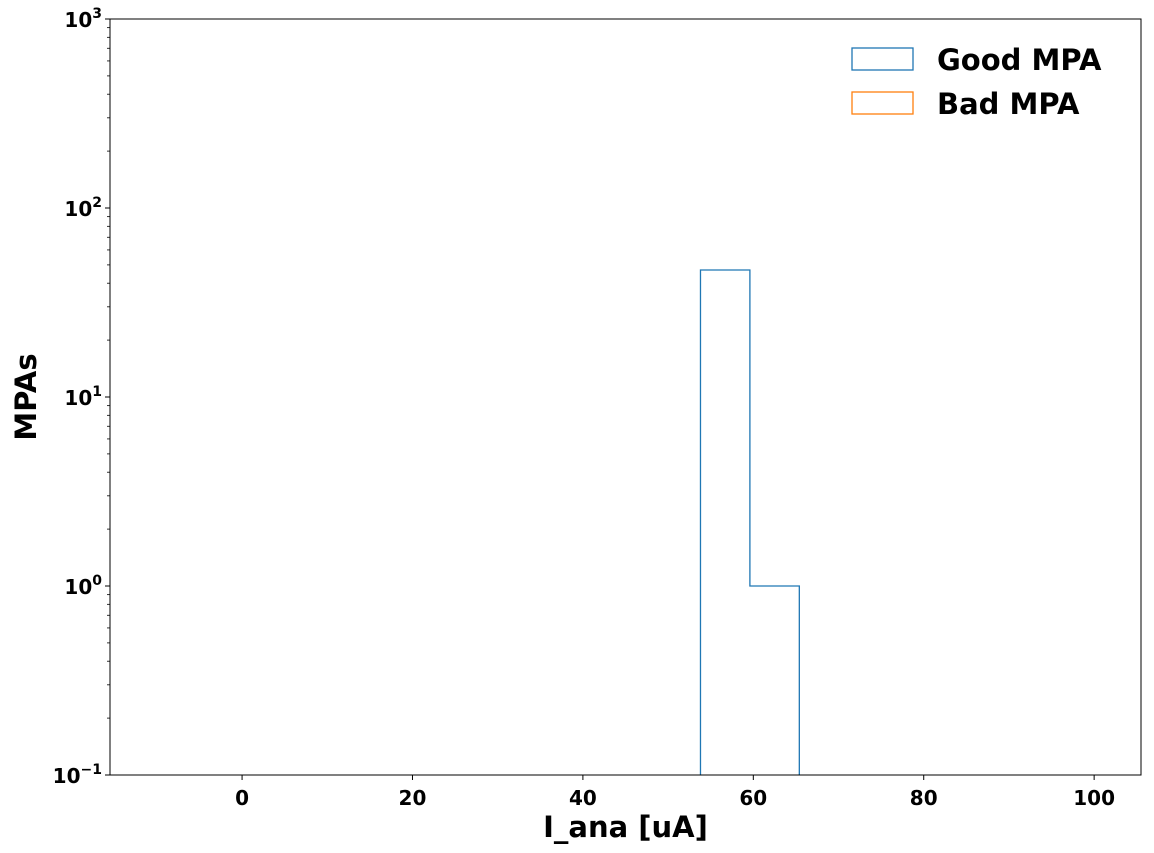 The height and width of the screenshot is (853, 1154). I want to click on legend-label: Bad MPA, so click(1008, 104).